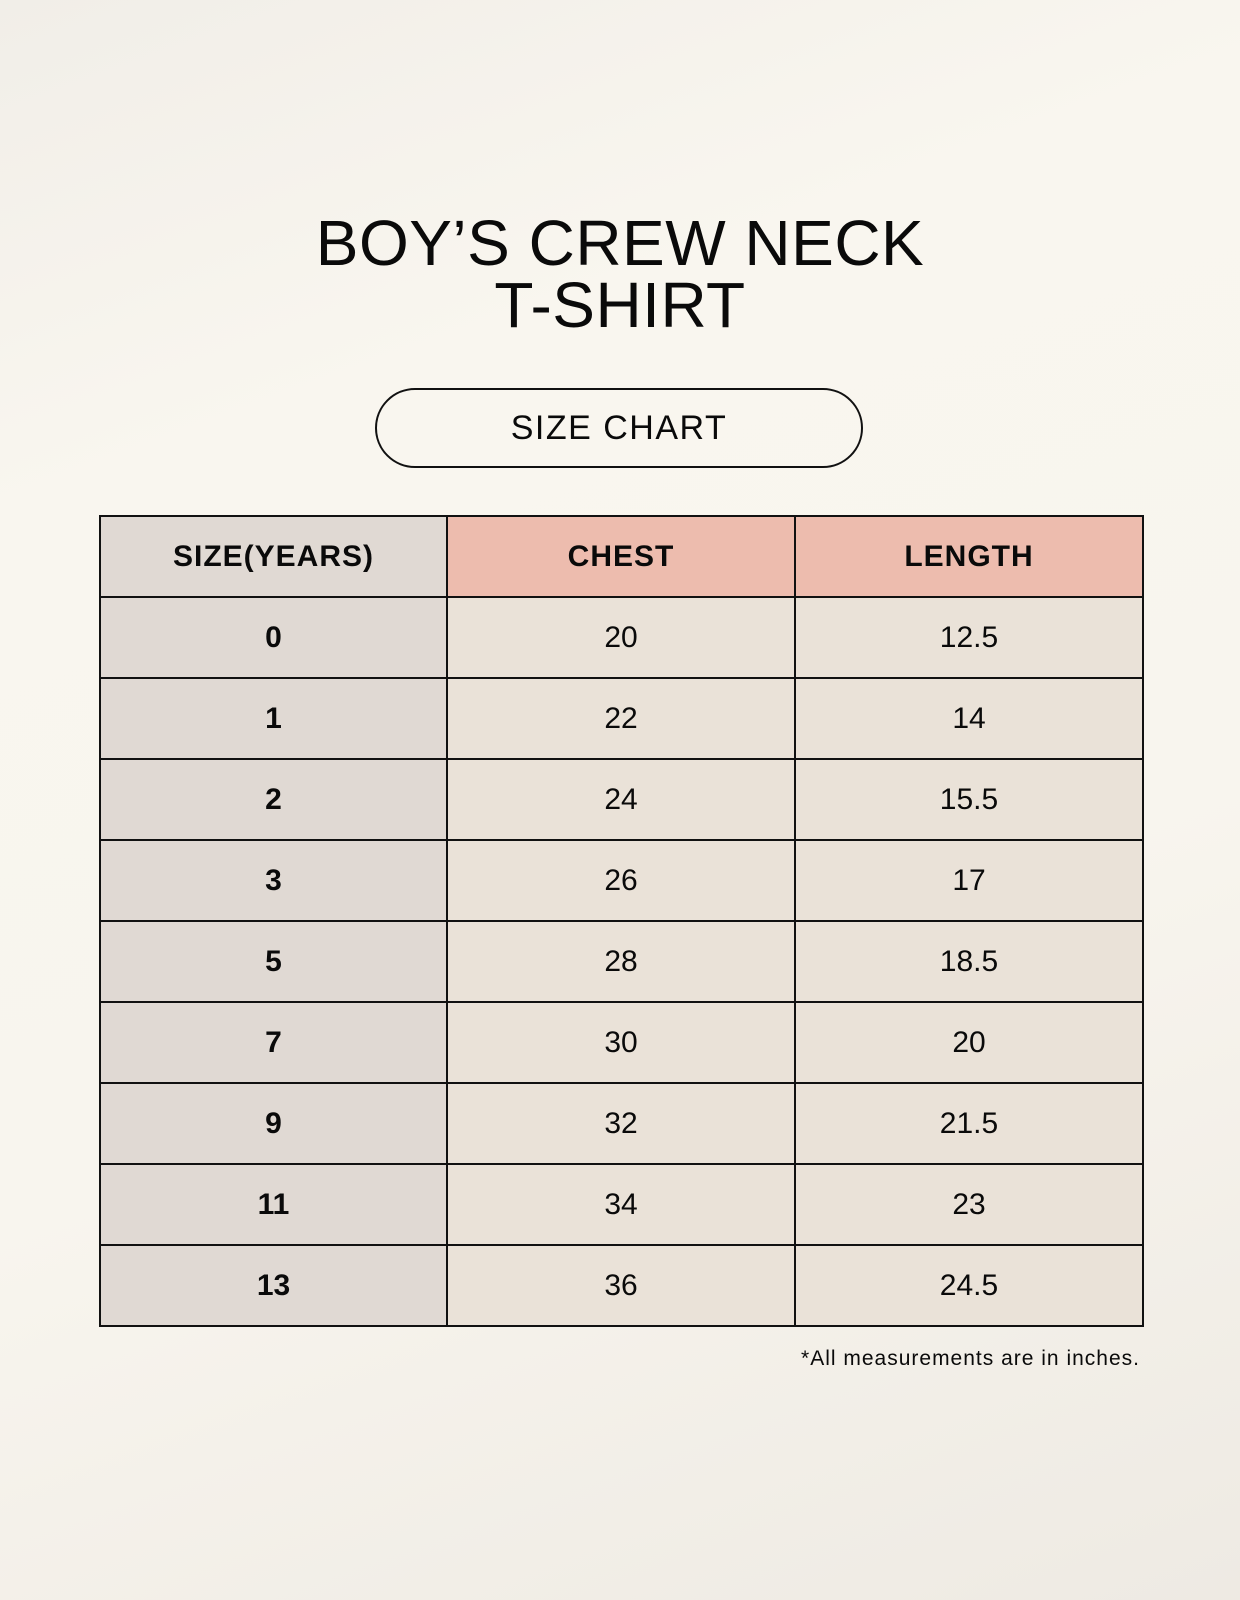  Describe the element at coordinates (969, 556) in the screenshot. I see `header-length: LENGTH` at that location.